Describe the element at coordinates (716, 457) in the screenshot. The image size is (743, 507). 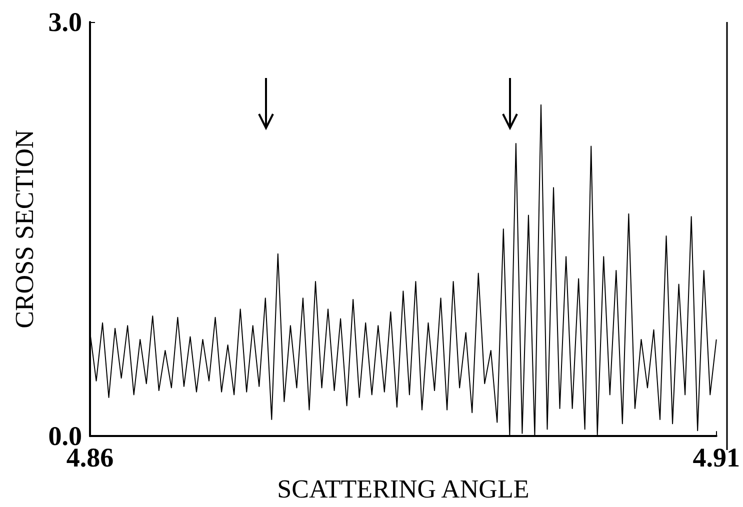
I see `x-tick-label: 4.91` at that location.